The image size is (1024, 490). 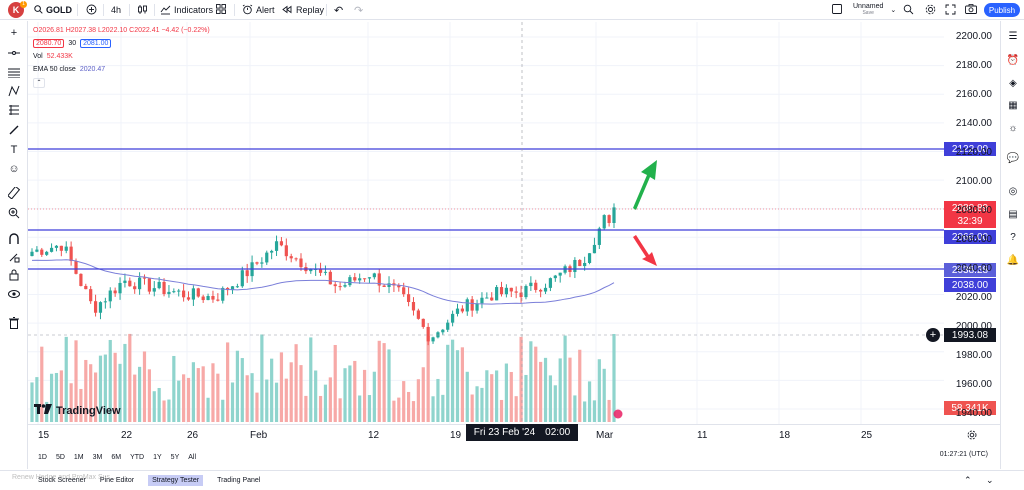 I want to click on settings-button, so click(x=930, y=10).